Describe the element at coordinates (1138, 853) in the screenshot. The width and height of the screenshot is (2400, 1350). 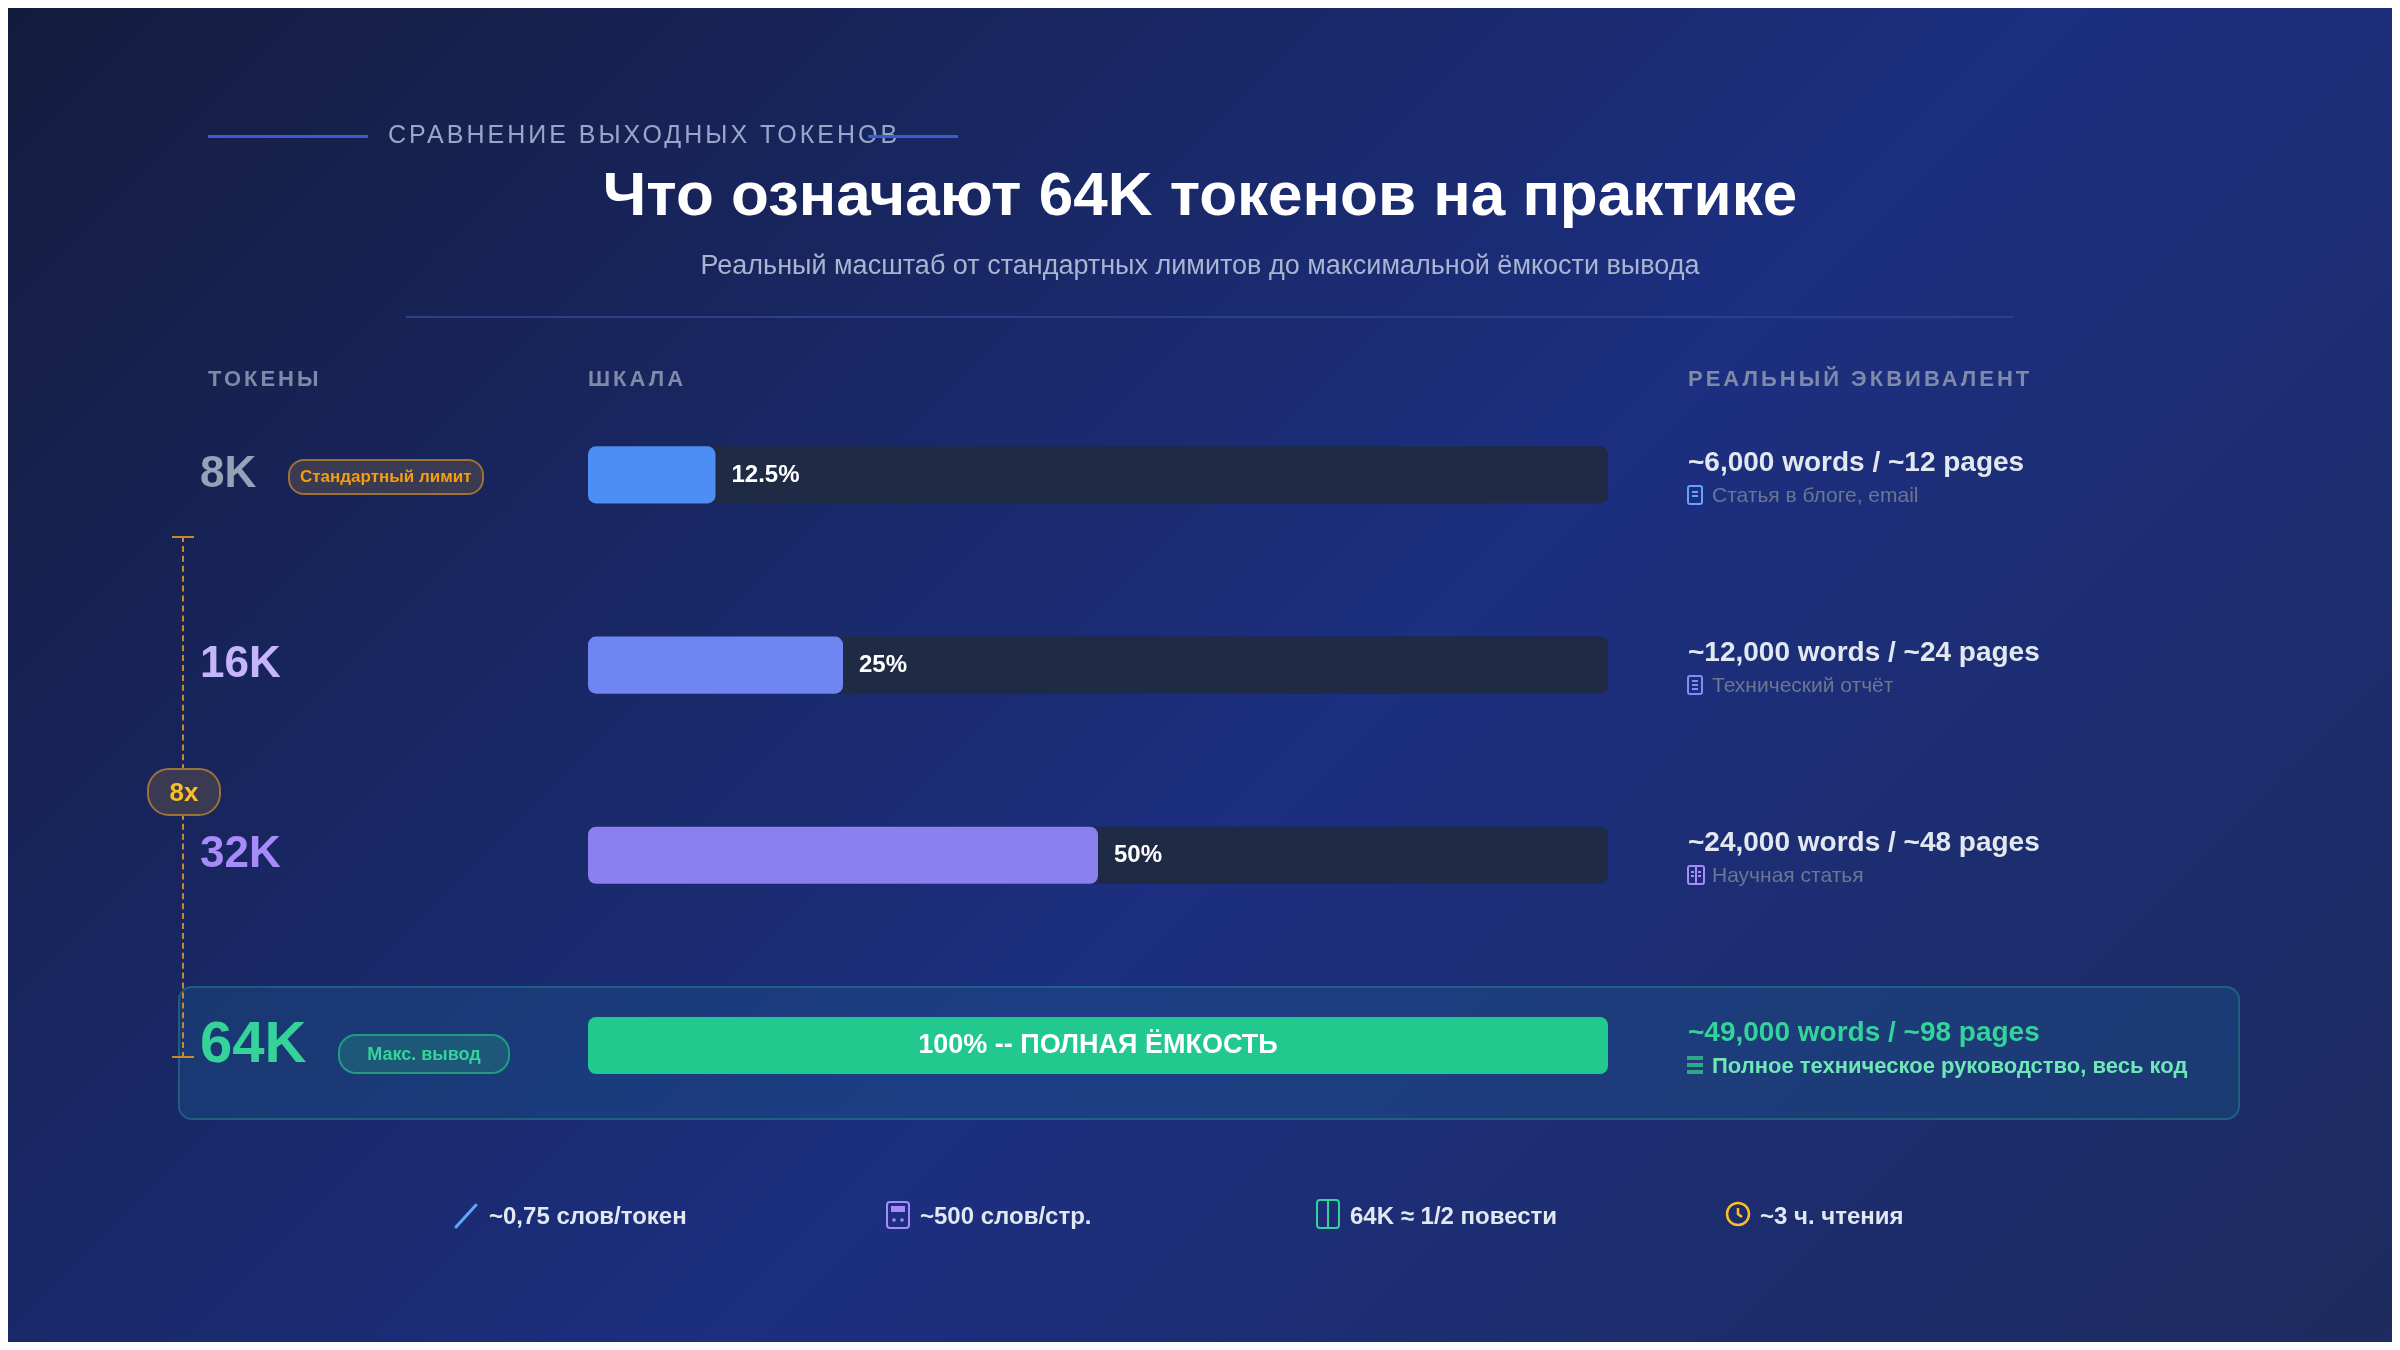
I see `data-label: 50%` at that location.